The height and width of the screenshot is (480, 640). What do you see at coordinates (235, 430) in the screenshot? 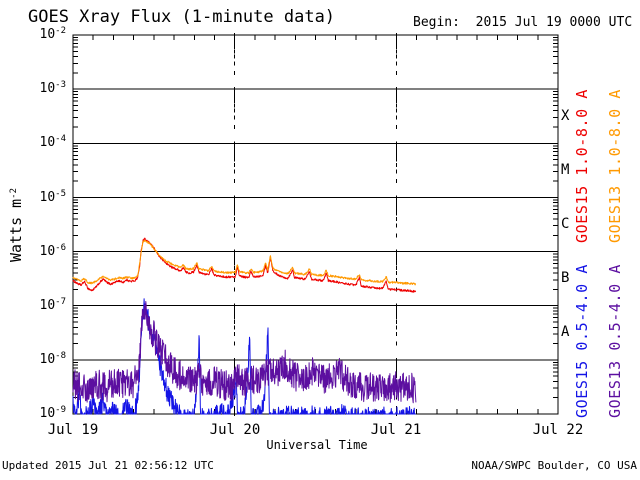
I see `x-tick-jul20: Jul 20` at bounding box center [235, 430].